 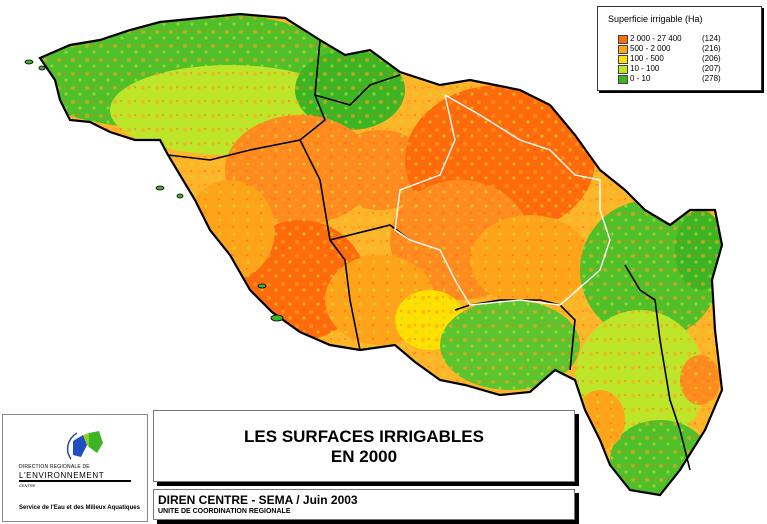 I want to click on diren-logo-icon, so click(x=84, y=445).